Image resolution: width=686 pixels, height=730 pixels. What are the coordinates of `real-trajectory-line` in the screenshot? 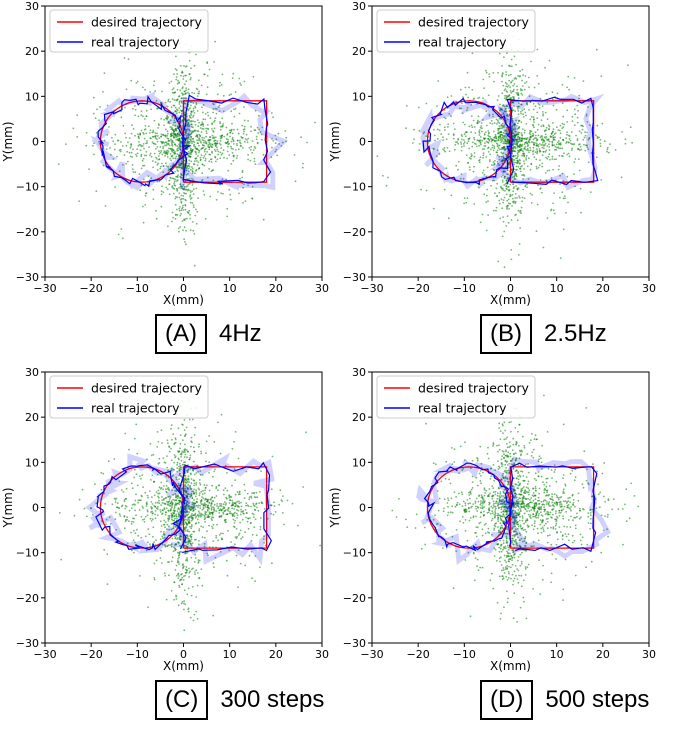 It's located at (226, 139).